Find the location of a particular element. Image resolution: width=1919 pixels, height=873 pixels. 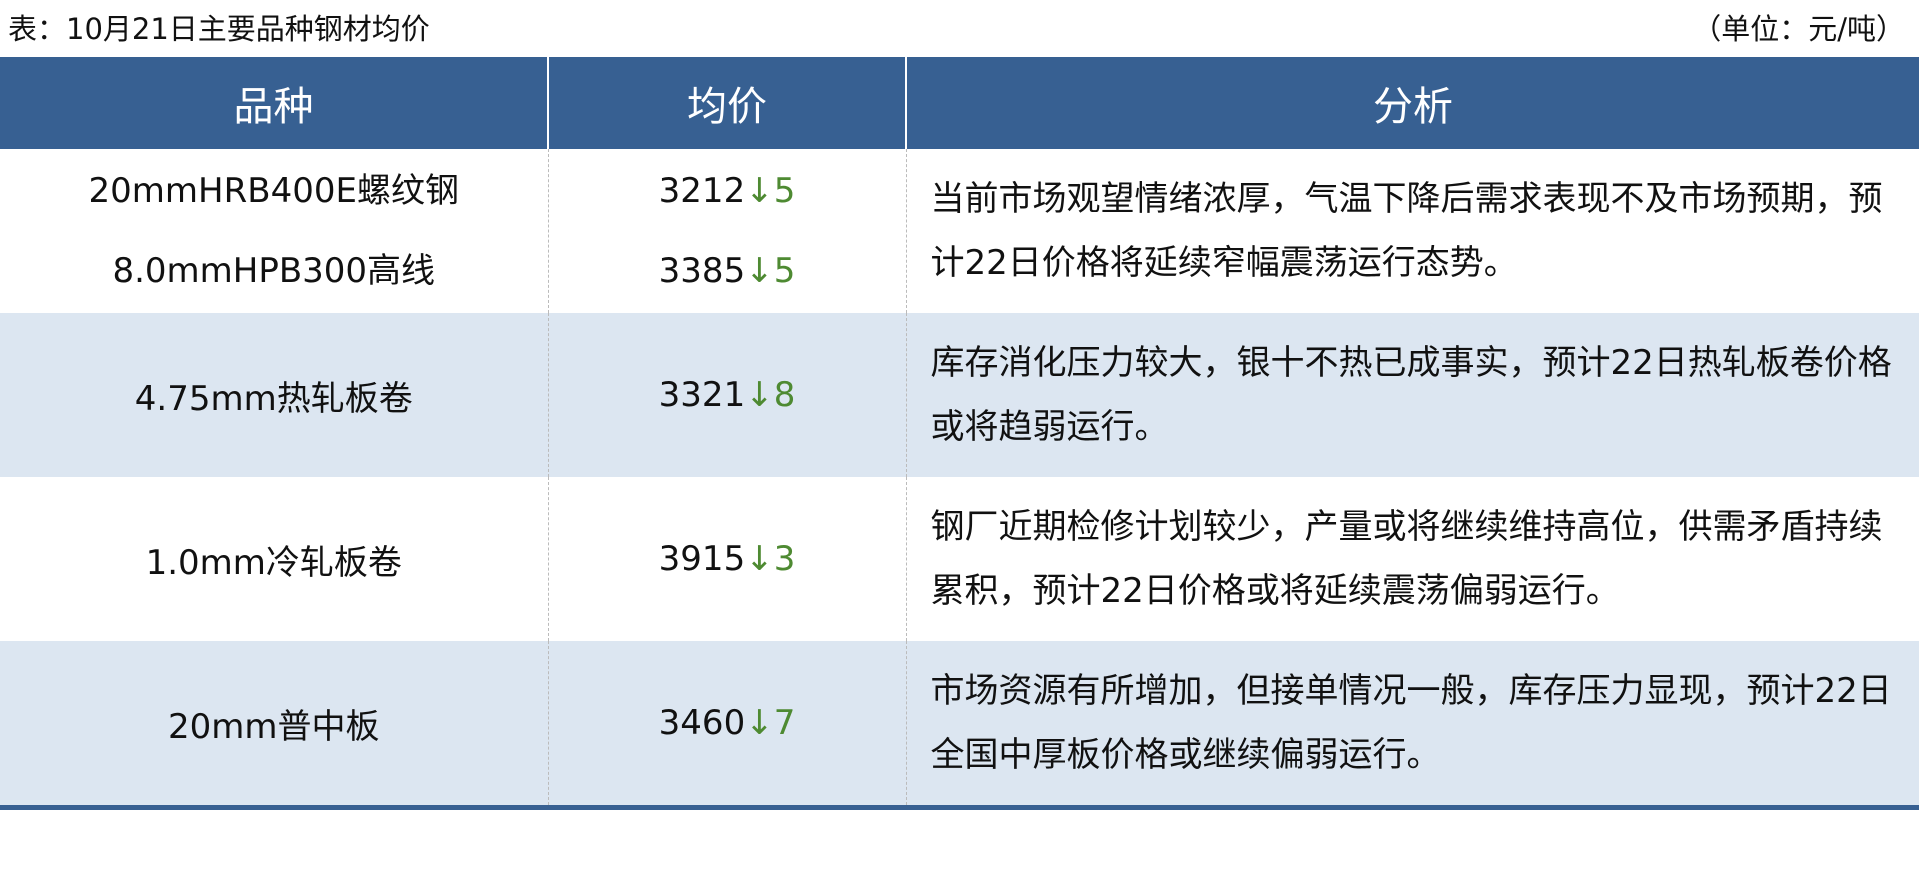

product-name: 8.0mmHPB300高线 is located at coordinates (274, 271).